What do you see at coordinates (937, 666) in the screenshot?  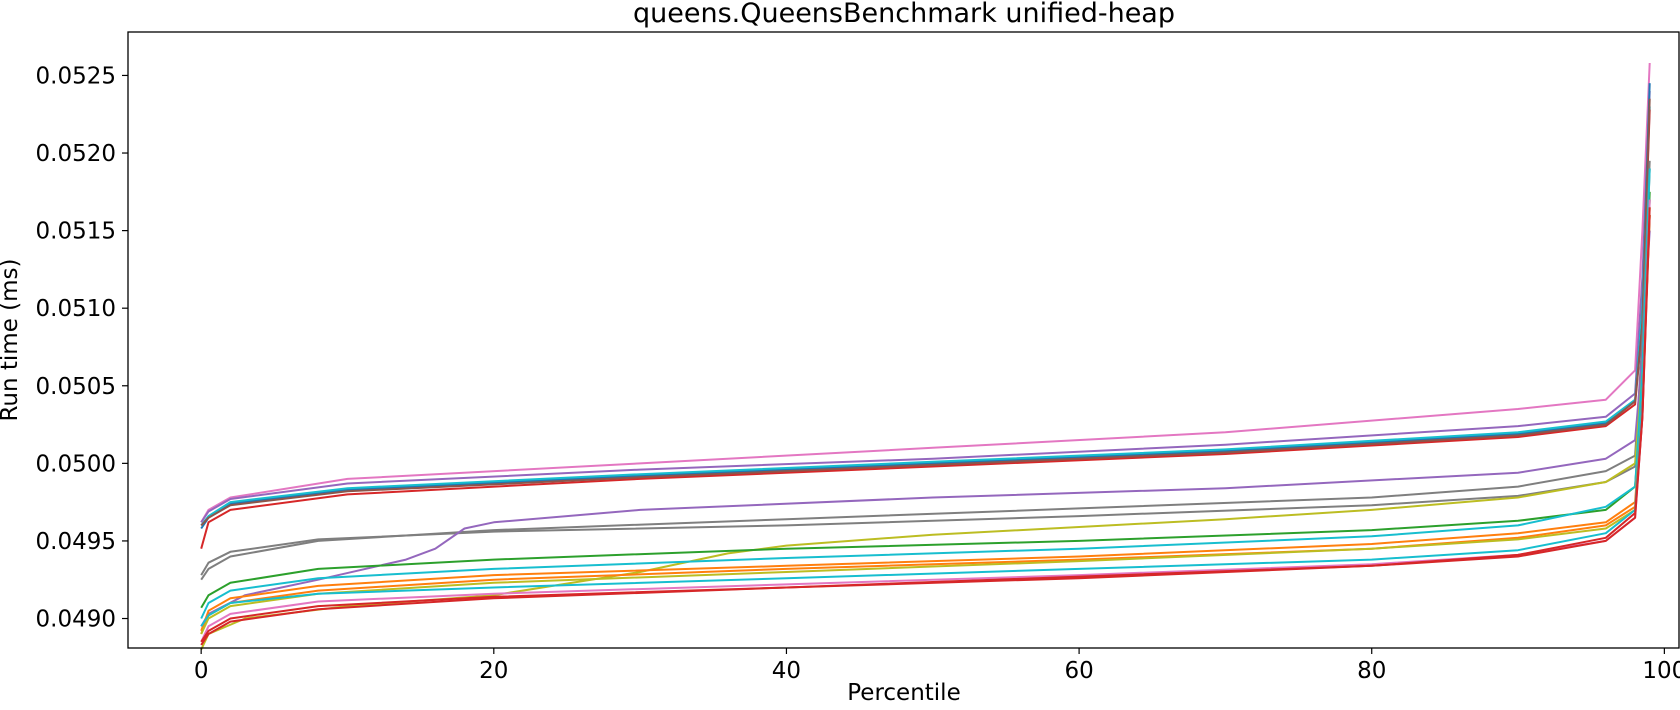 I see `x-axis: 0 20 40 60 80 100` at bounding box center [937, 666].